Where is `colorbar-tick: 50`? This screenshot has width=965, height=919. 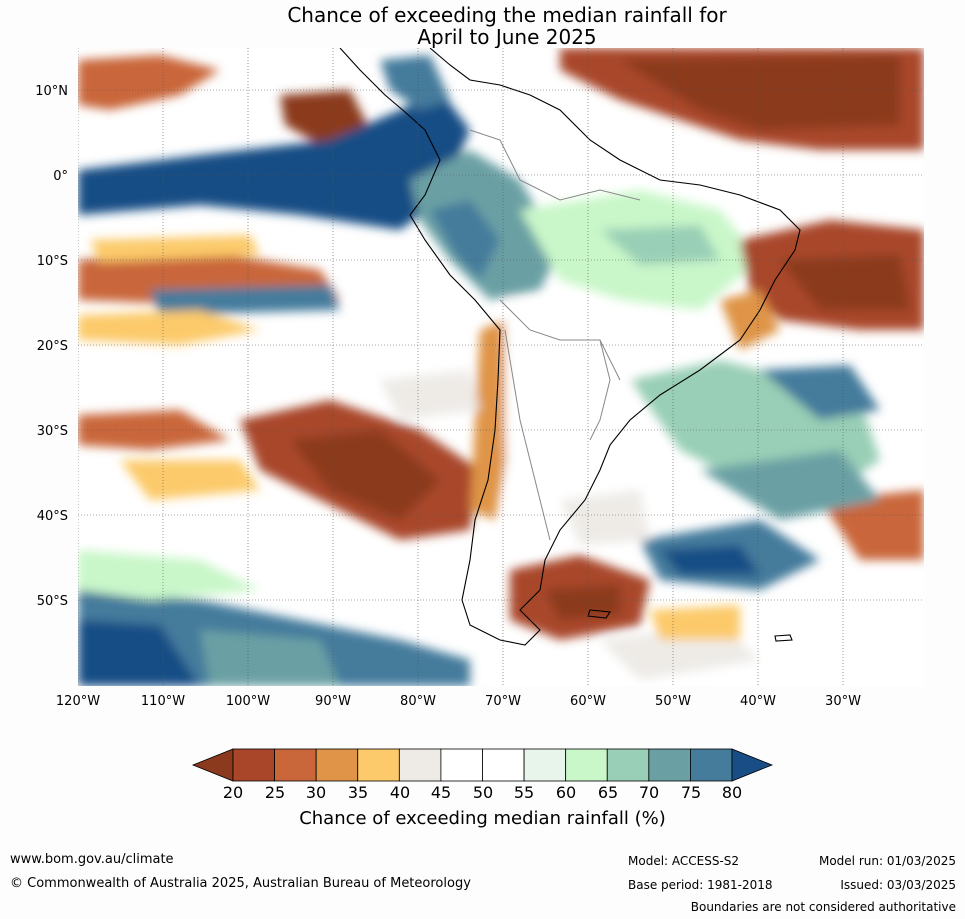
colorbar-tick: 50 is located at coordinates (483, 792).